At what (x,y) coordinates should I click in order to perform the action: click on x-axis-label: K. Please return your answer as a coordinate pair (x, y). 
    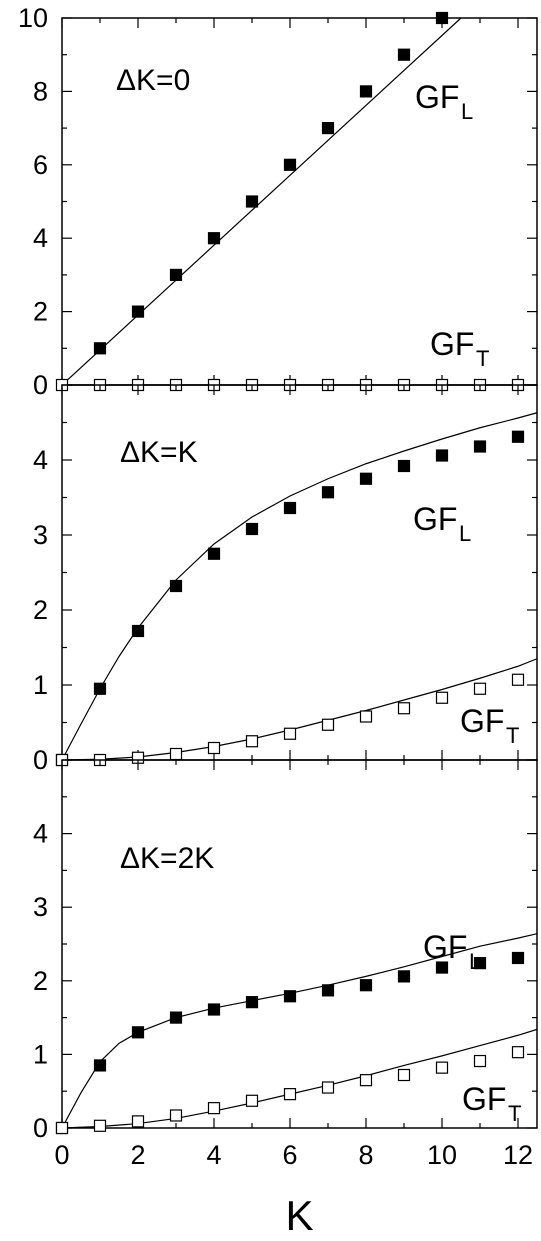
    Looking at the image, I should click on (299, 1215).